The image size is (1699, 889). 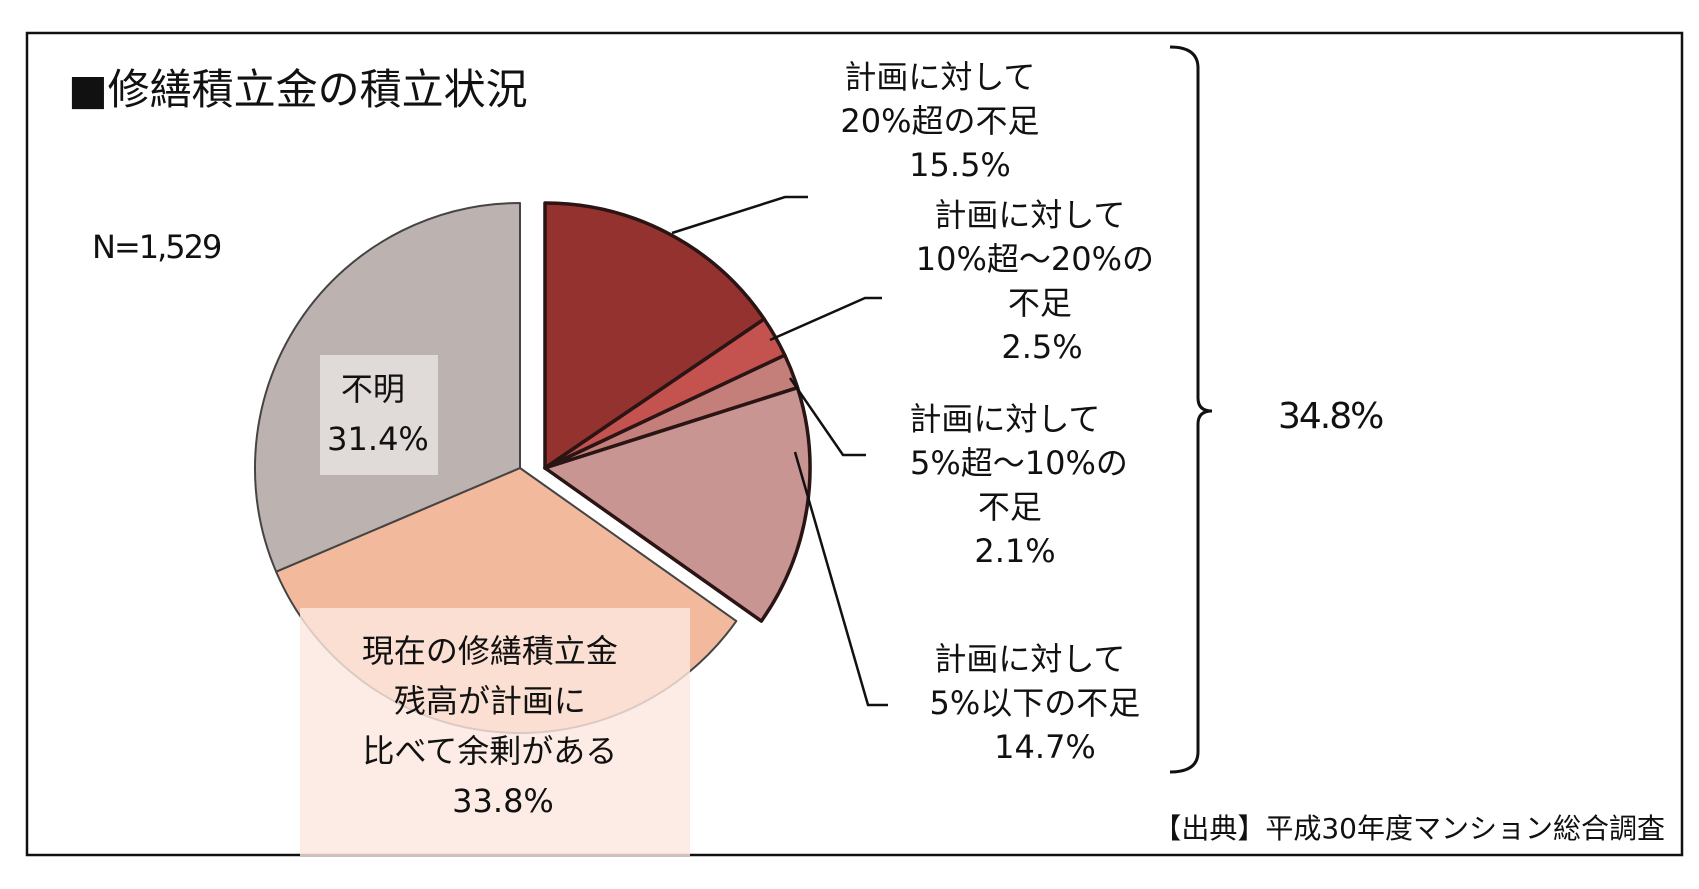 What do you see at coordinates (490, 651) in the screenshot?
I see `slice-5-label-line-1: 現在の修繕積立金` at bounding box center [490, 651].